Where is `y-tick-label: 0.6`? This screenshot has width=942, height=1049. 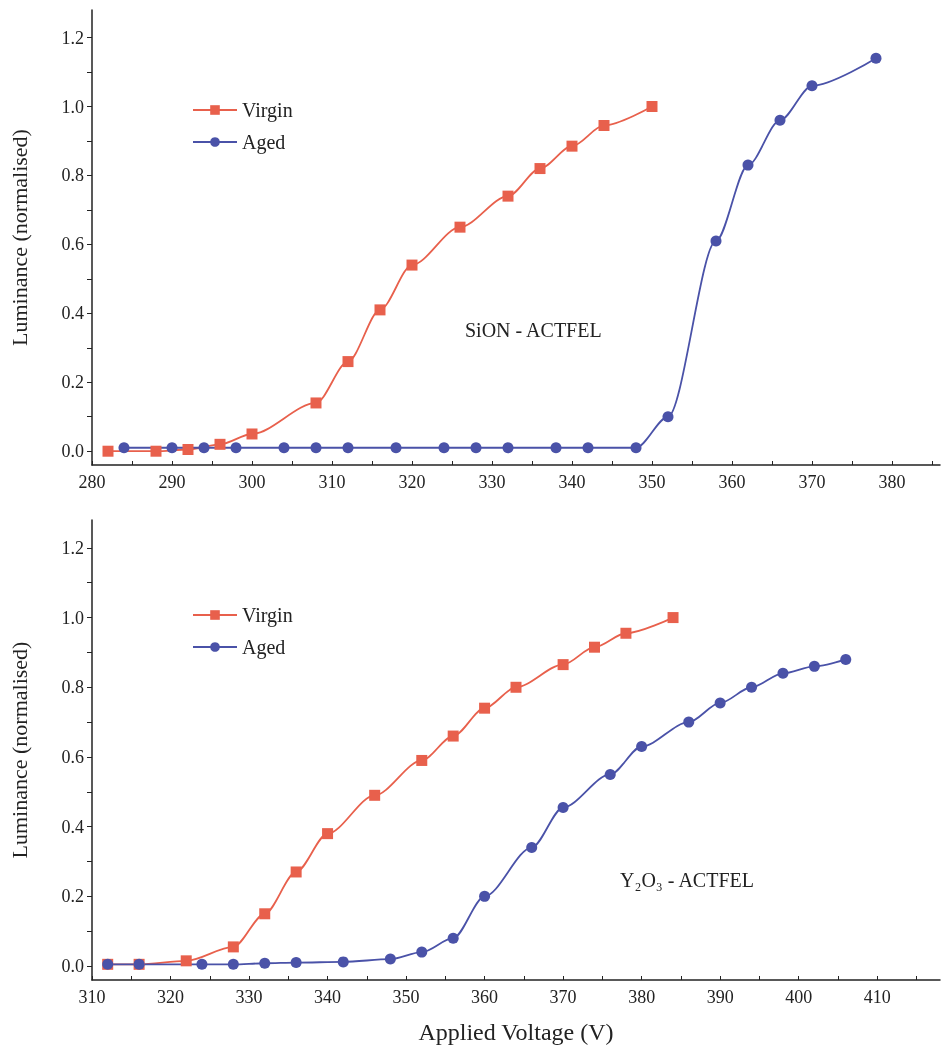 y-tick-label: 0.6 is located at coordinates (72, 756).